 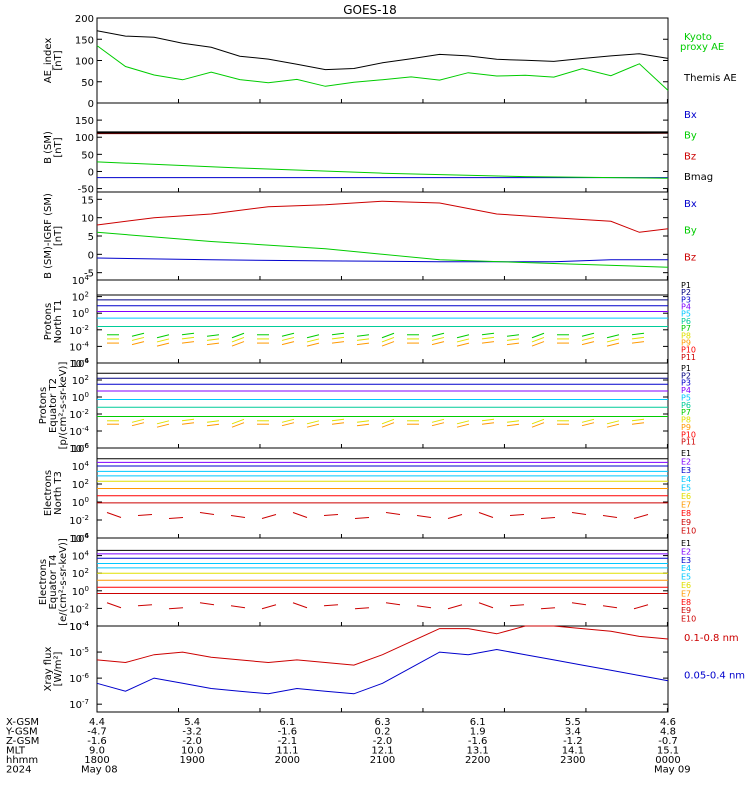 What do you see at coordinates (573, 732) in the screenshot?
I see `x-axis-value: 3.4` at bounding box center [573, 732].